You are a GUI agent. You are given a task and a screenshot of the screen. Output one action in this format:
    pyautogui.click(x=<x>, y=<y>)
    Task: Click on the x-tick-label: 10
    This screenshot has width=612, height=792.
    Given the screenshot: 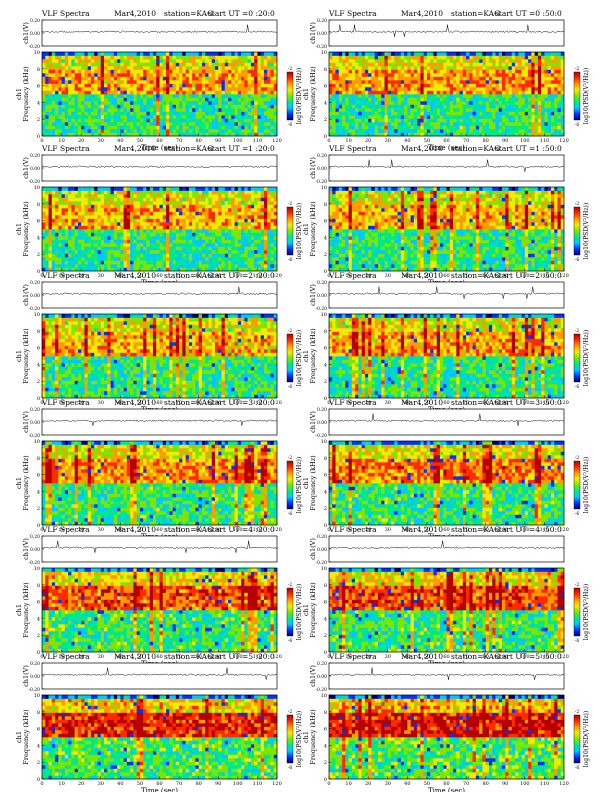 What is the action you would take?
    pyautogui.click(x=61, y=141)
    